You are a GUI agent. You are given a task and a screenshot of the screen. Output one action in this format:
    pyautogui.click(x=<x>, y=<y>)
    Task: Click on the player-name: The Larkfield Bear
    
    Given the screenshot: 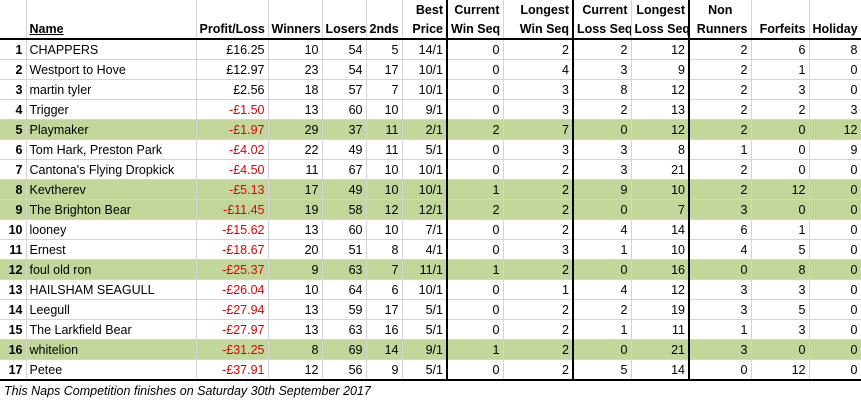 What is the action you would take?
    pyautogui.click(x=111, y=329)
    